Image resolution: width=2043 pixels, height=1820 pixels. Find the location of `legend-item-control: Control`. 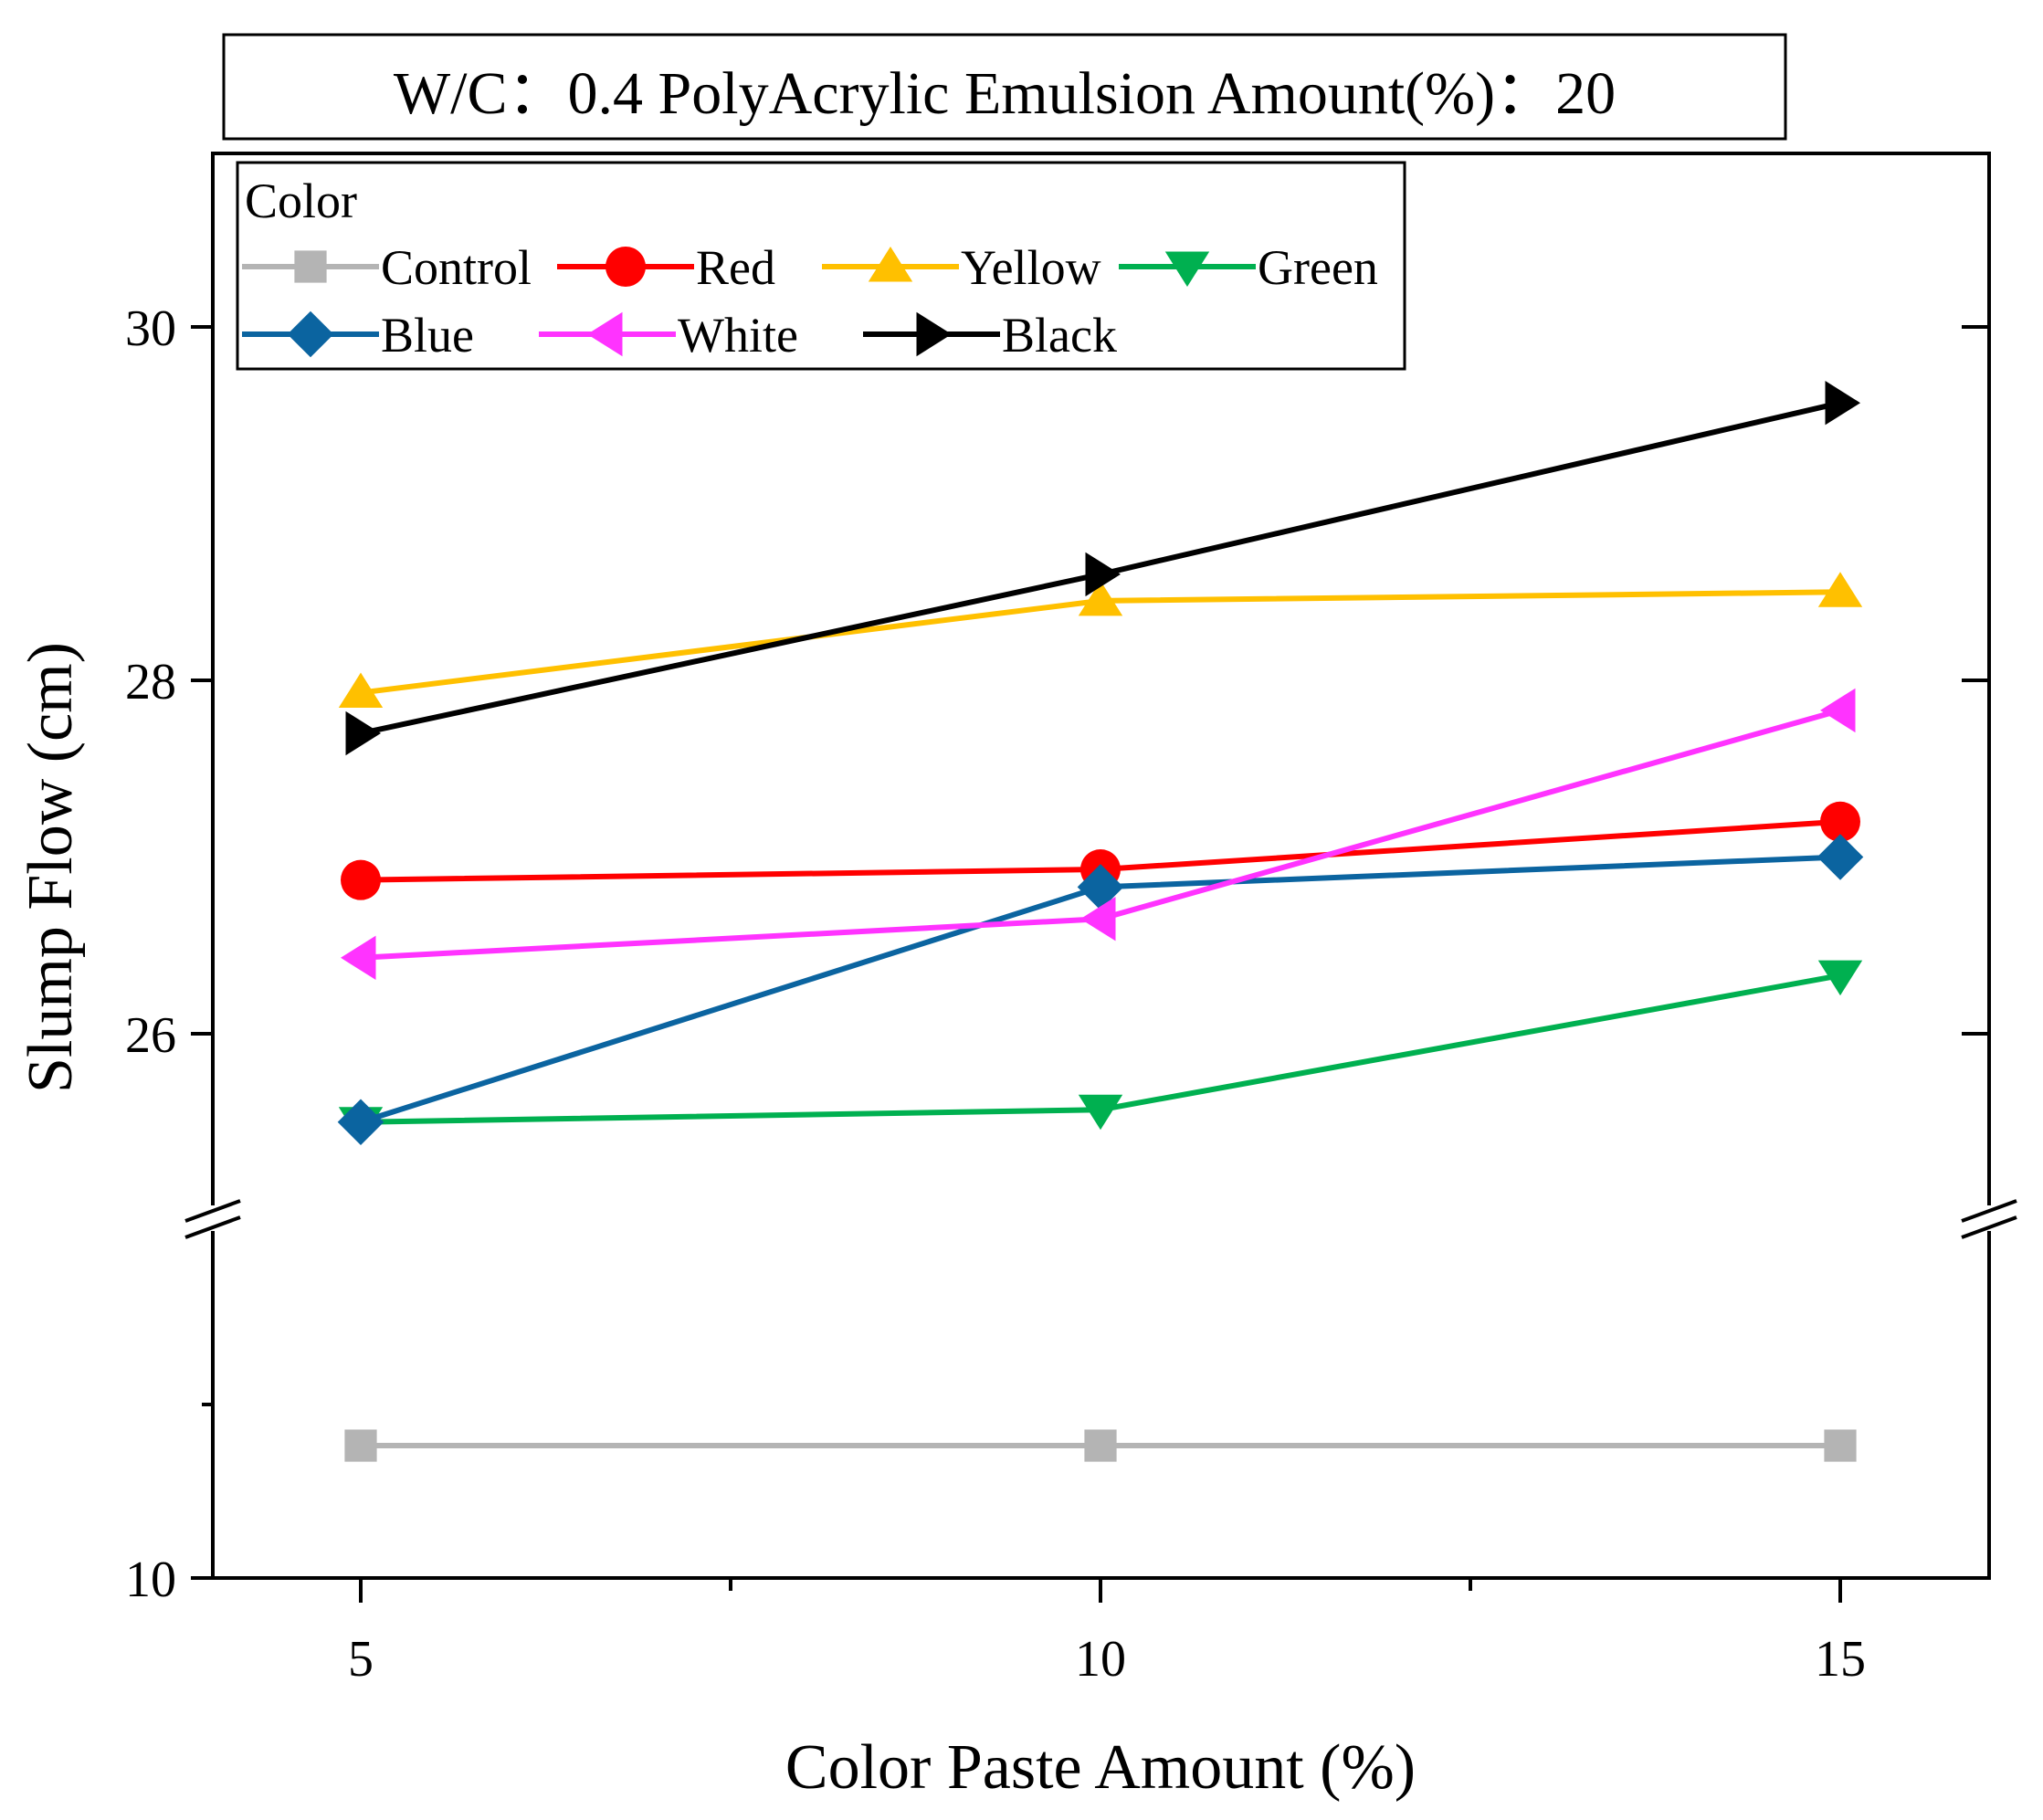

legend-item-control: Control is located at coordinates (387, 268).